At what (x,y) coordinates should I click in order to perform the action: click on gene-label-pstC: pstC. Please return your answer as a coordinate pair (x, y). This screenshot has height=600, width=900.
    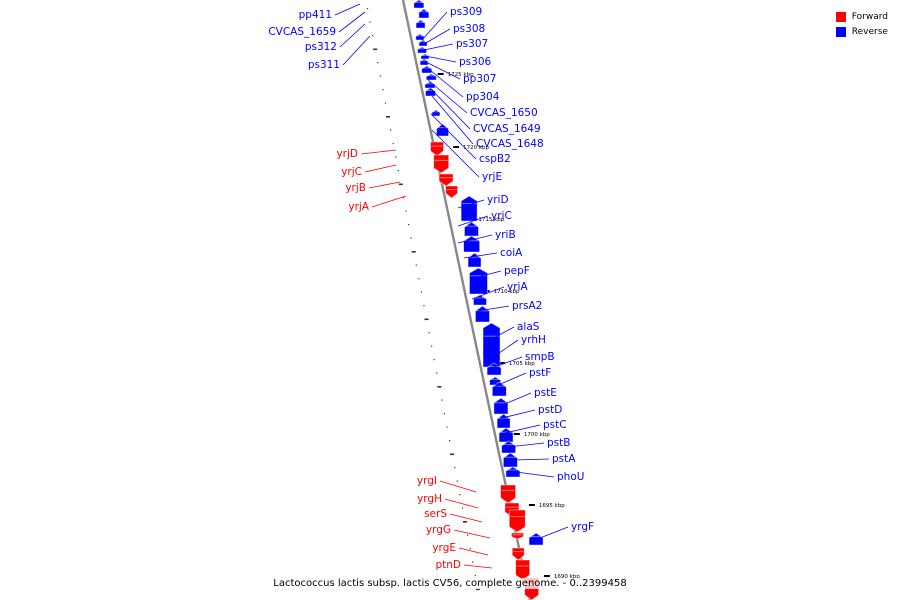
    Looking at the image, I should click on (555, 425).